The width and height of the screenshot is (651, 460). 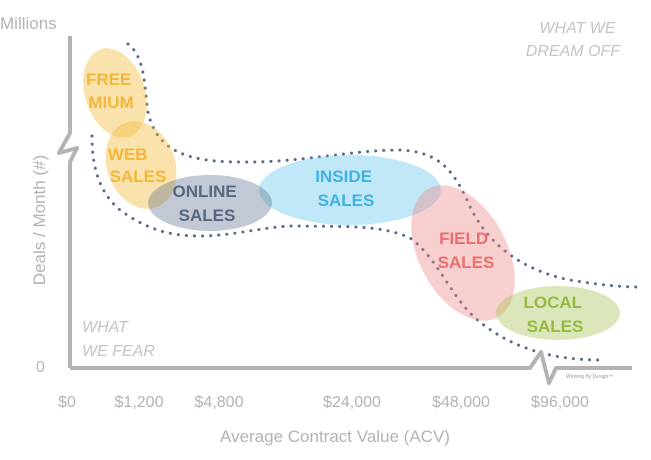 I want to click on blob-field-sales, so click(x=463, y=253).